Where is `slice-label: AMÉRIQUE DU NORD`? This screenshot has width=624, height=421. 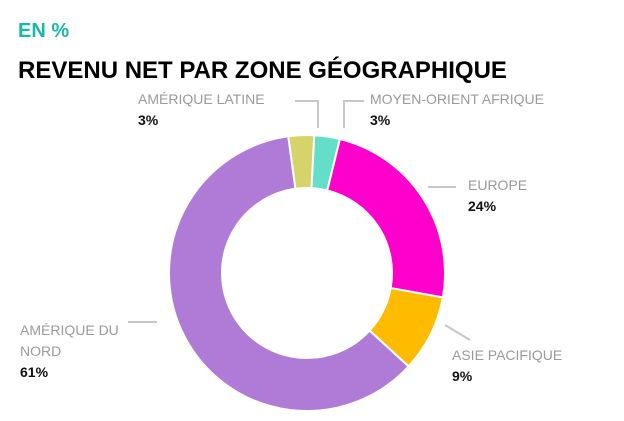 slice-label: AMÉRIQUE DU NORD is located at coordinates (69, 340).